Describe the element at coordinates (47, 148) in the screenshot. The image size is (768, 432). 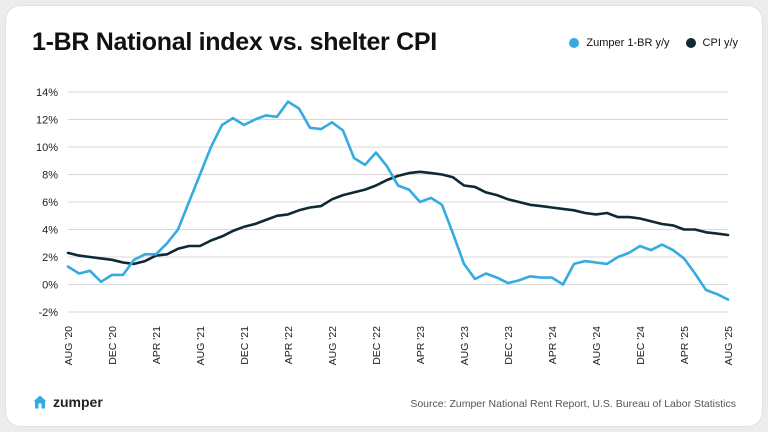
I see `y-tick-label: 10%` at that location.